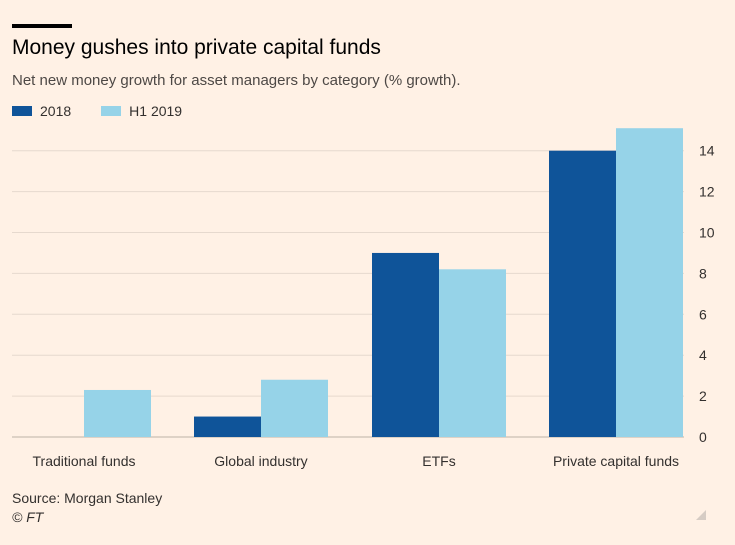 This screenshot has width=735, height=545. I want to click on legend-label-h1-2019: H1 2019, so click(156, 111).